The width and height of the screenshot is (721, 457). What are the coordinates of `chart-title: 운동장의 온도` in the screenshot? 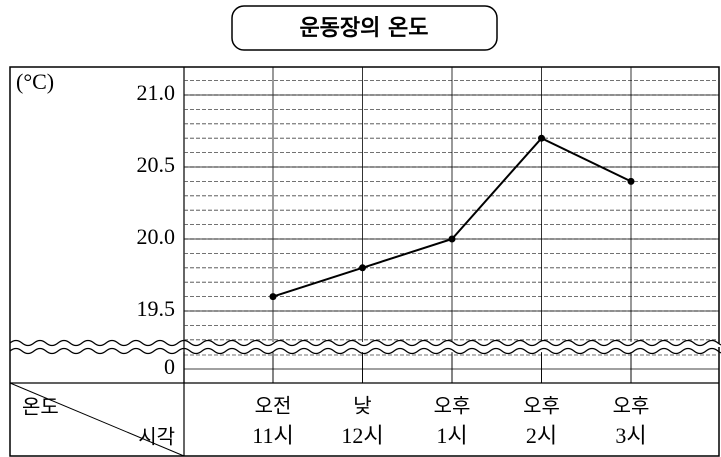 It's located at (363, 28).